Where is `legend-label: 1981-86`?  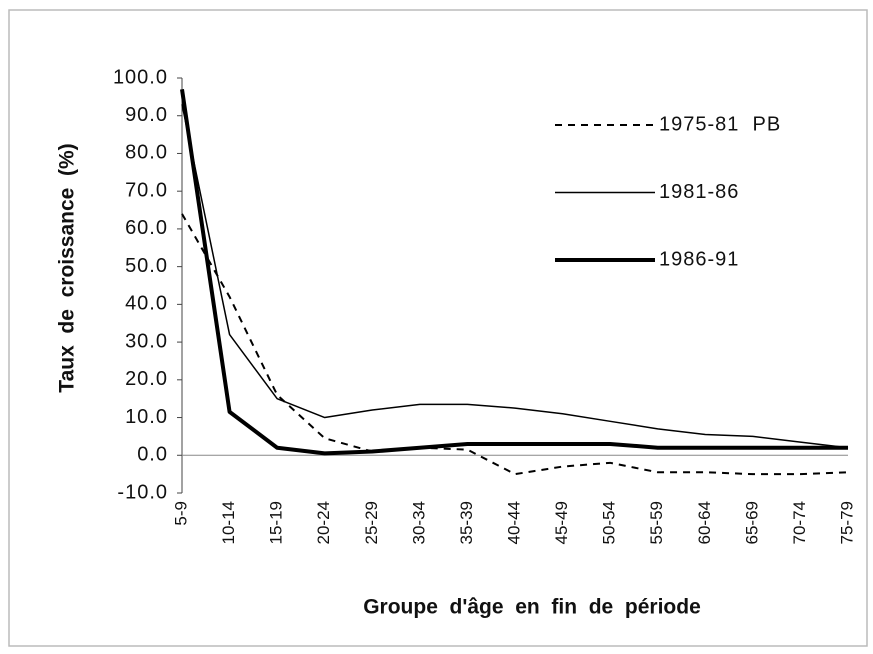 legend-label: 1981-86 is located at coordinates (699, 192).